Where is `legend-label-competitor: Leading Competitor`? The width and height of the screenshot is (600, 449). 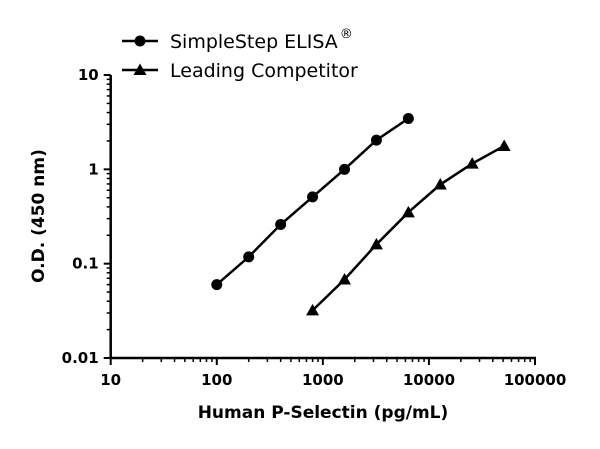 legend-label-competitor: Leading Competitor is located at coordinates (264, 71).